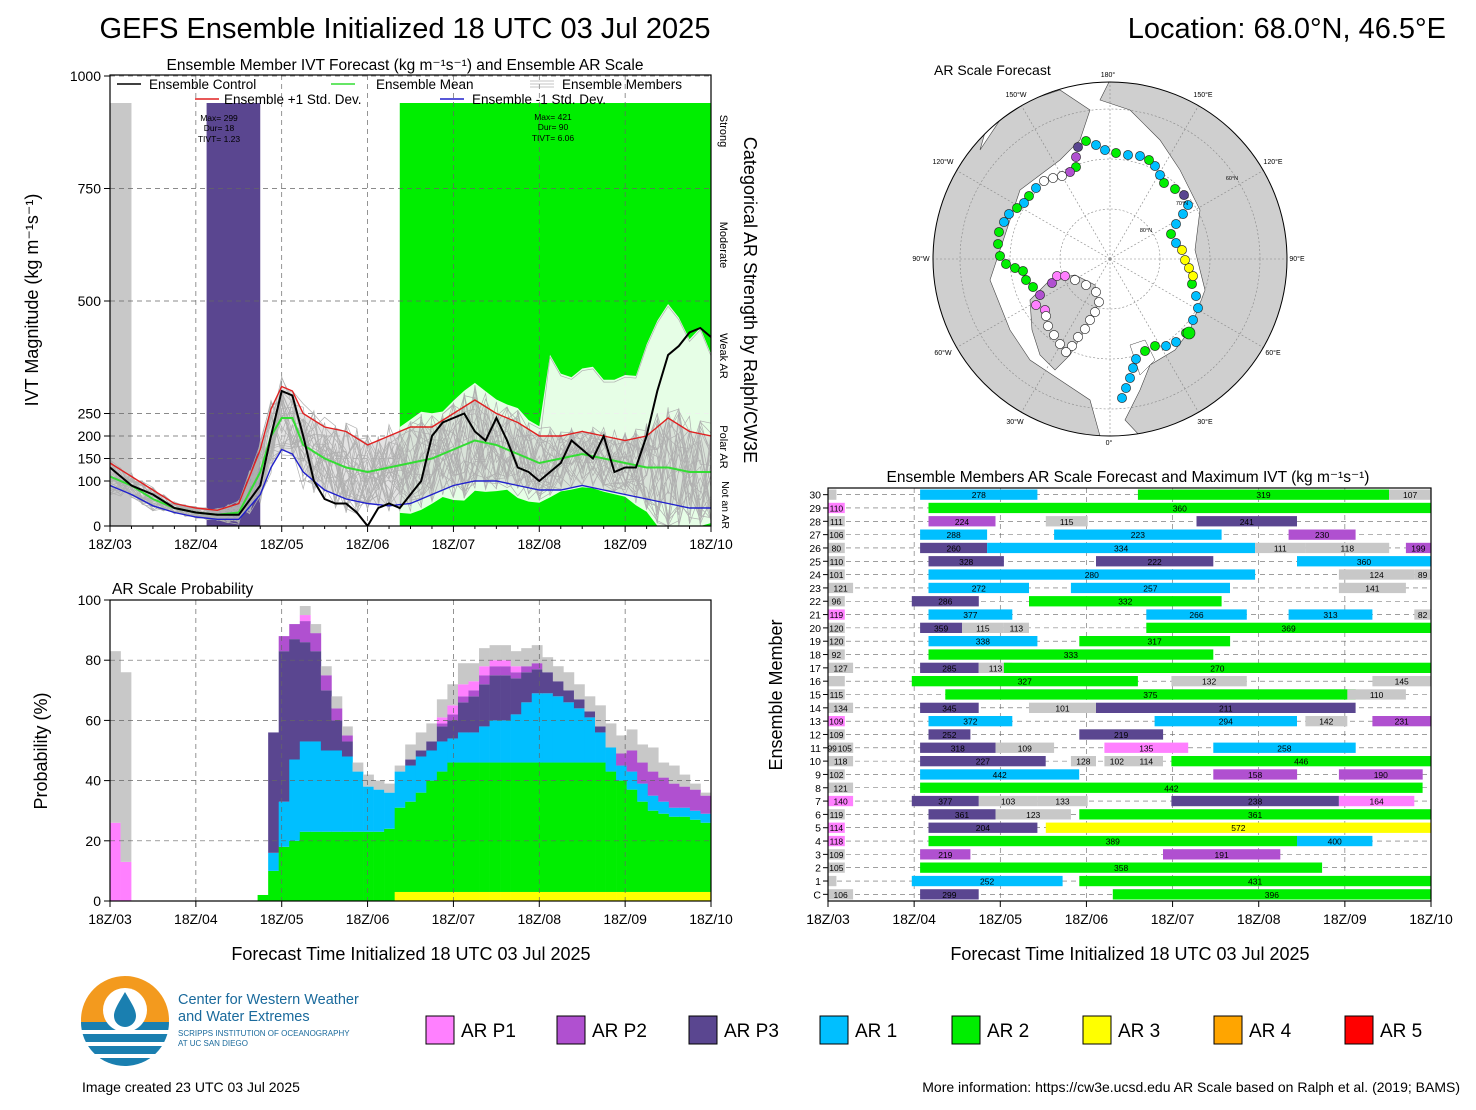  I want to click on event1-annotation: Max= 299 Dur= 18 TIVT= 1.23, so click(219, 128).